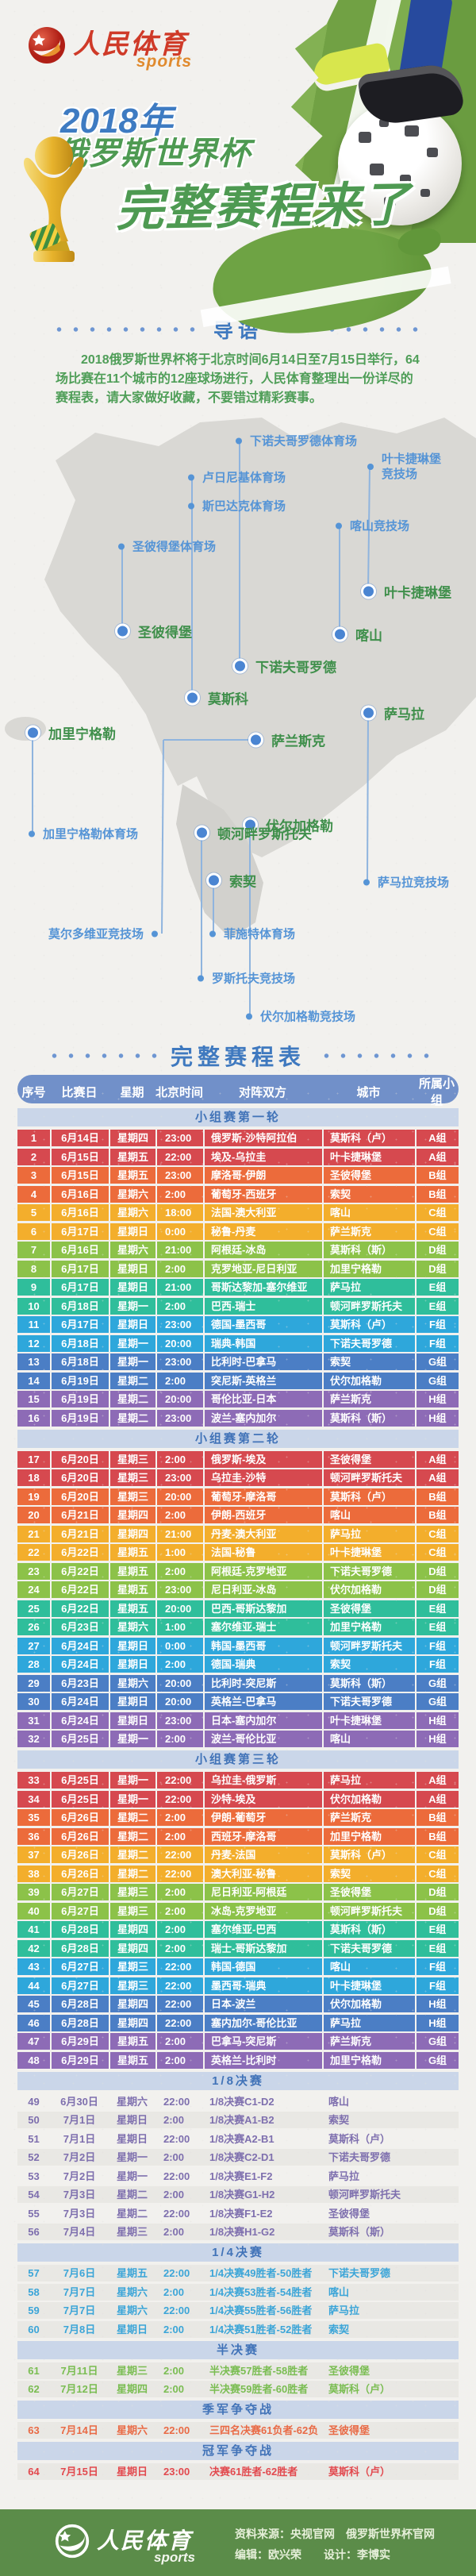  Describe the element at coordinates (238, 1967) in the screenshot. I see `table-row: 43 6月27日 星期三 22:00 韩国-德国 喀山 F组` at that location.